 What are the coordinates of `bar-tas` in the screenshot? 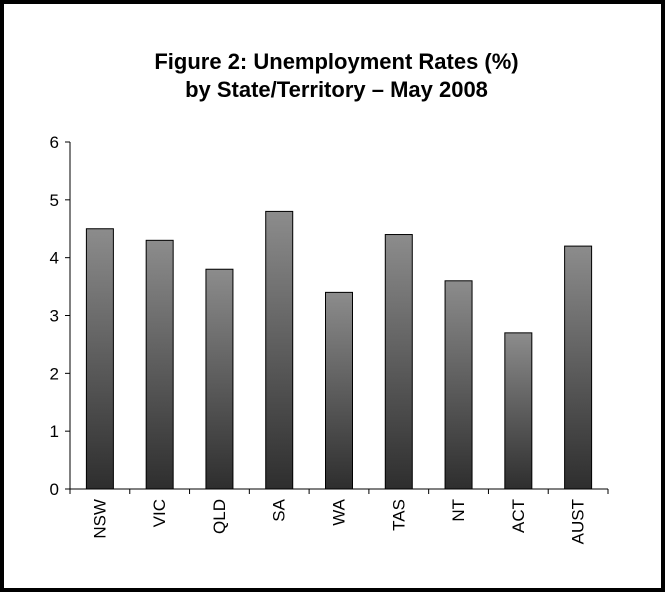 It's located at (398, 362).